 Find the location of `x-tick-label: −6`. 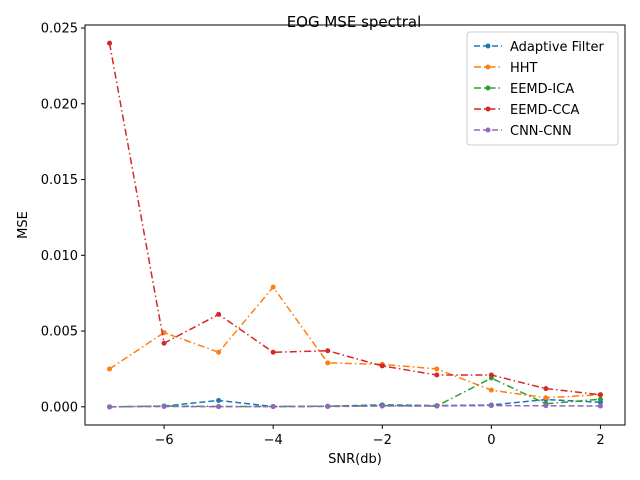

x-tick-label: −6 is located at coordinates (164, 440).